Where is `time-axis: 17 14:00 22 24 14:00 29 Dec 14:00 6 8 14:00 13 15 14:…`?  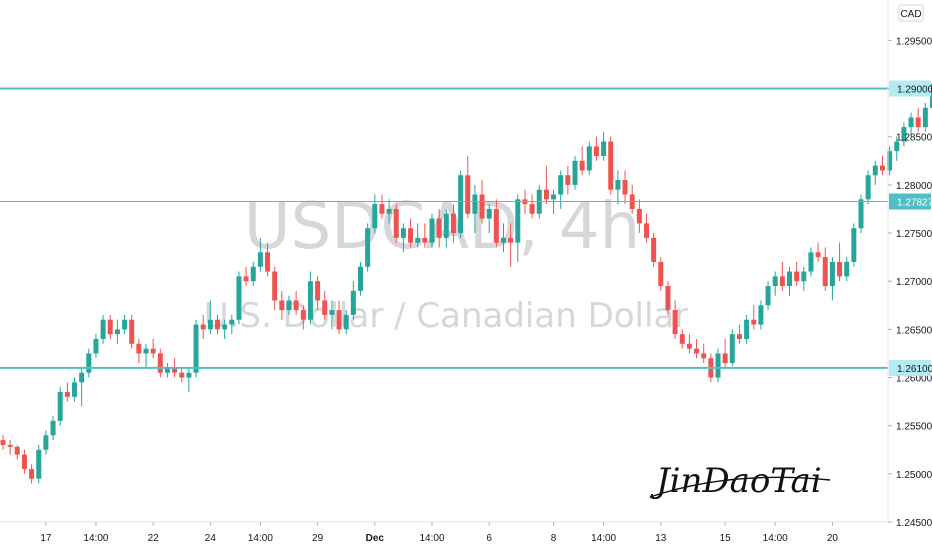 time-axis: 17 14:00 22 24 14:00 29 Dec 14:00 6 8 14:00 13 15 14:… is located at coordinates (439, 533).